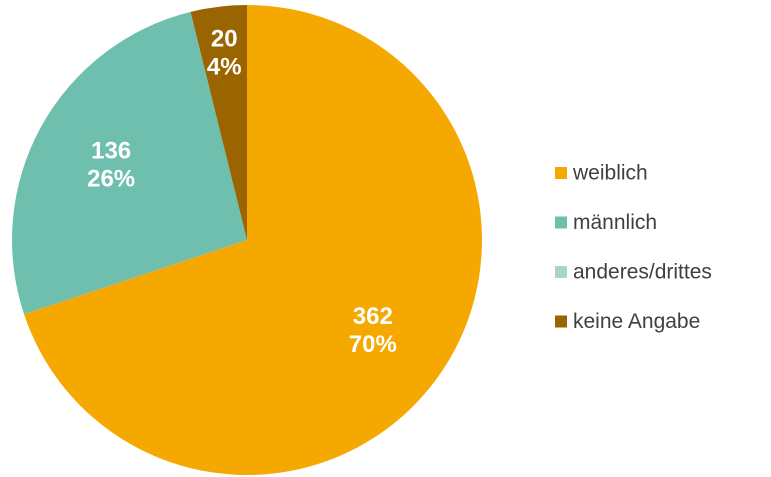 The height and width of the screenshot is (477, 771). I want to click on data-label: 362, so click(373, 316).